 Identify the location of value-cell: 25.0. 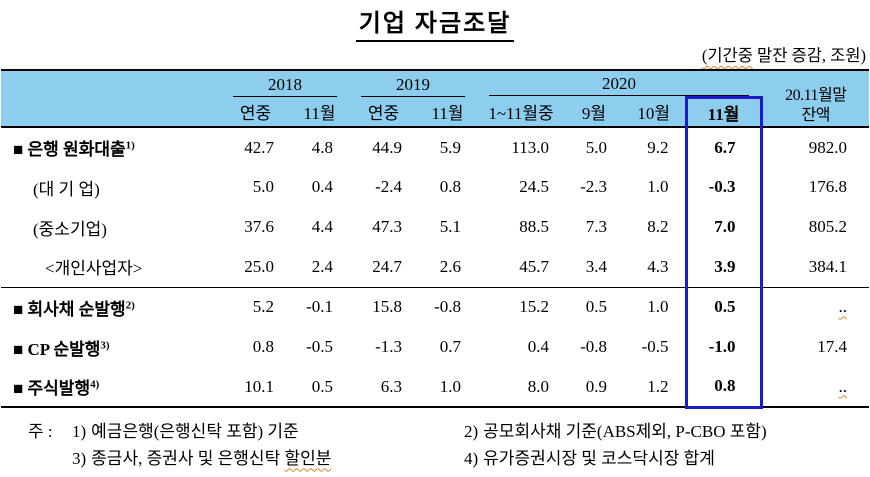
(259, 266).